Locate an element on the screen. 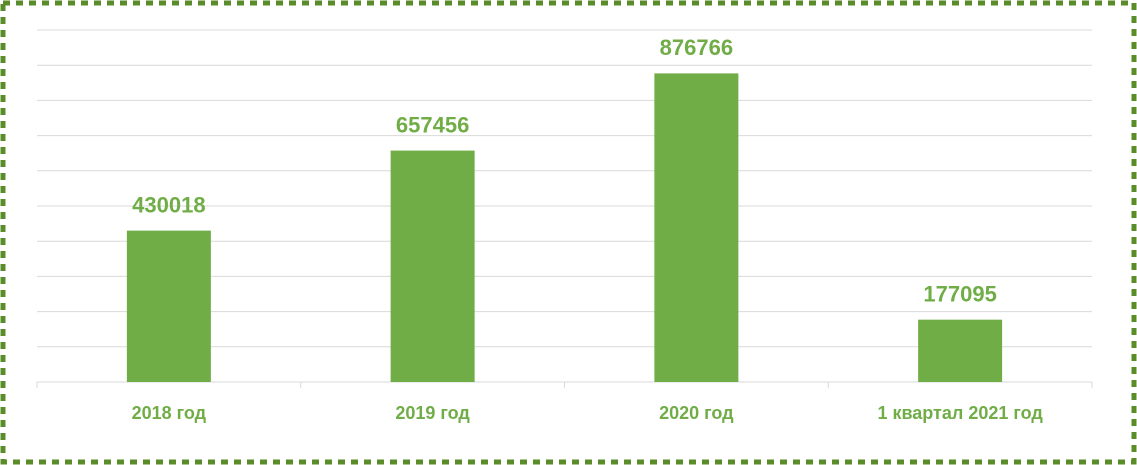  data-label: 430018 is located at coordinates (168, 204).